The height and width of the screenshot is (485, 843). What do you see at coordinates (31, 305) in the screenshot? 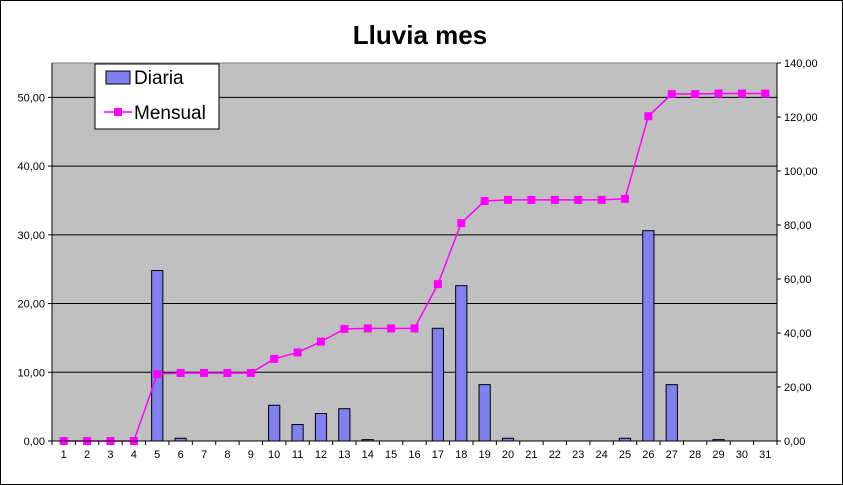
I see `left-tick-label: 20,00` at bounding box center [31, 305].